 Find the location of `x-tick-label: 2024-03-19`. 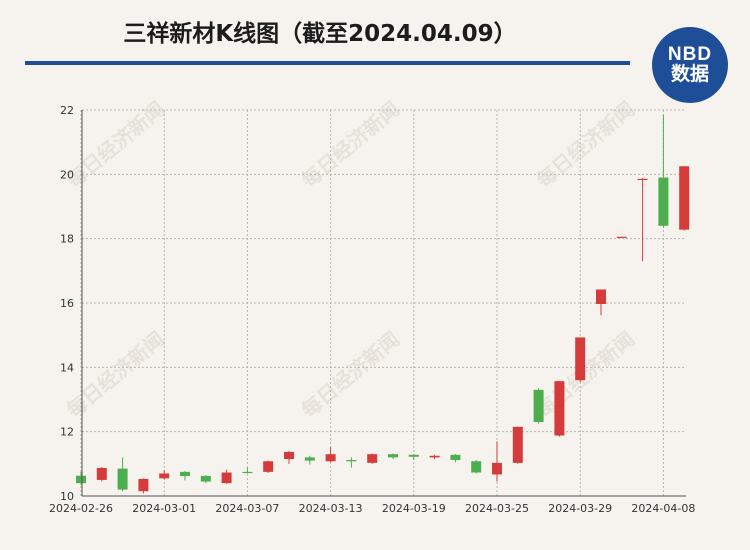

x-tick-label: 2024-03-19 is located at coordinates (414, 508).